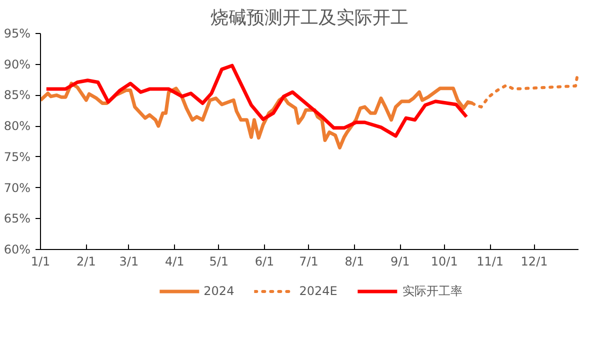 Image resolution: width=593 pixels, height=341 pixels. What do you see at coordinates (17, 187) in the screenshot?
I see `y-tick-label: 70%` at bounding box center [17, 187].